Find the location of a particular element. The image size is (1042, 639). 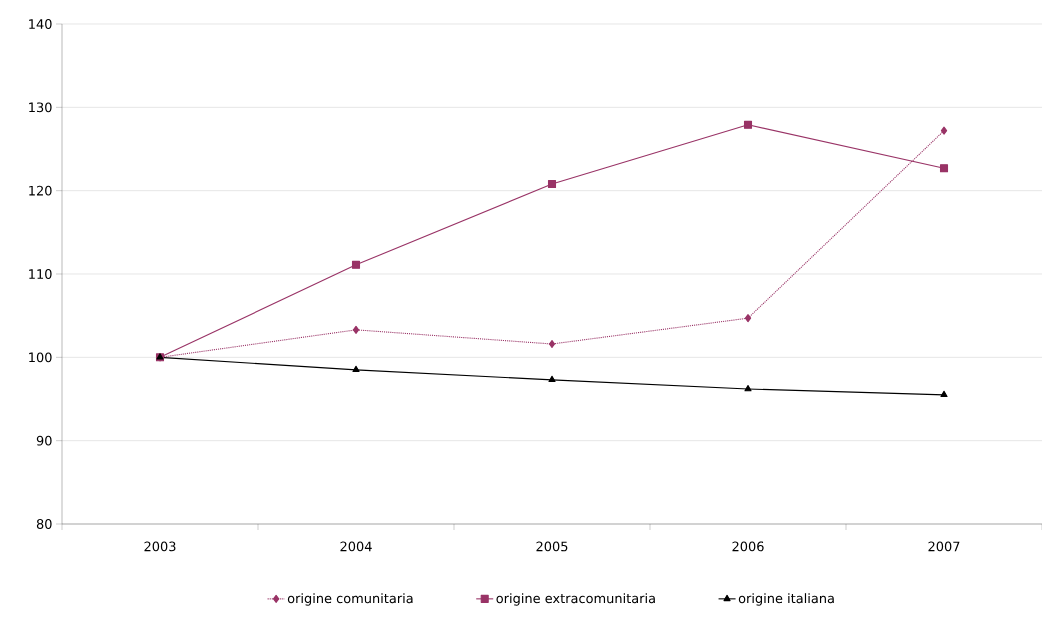

y-tick-label: 90 is located at coordinates (44, 440).